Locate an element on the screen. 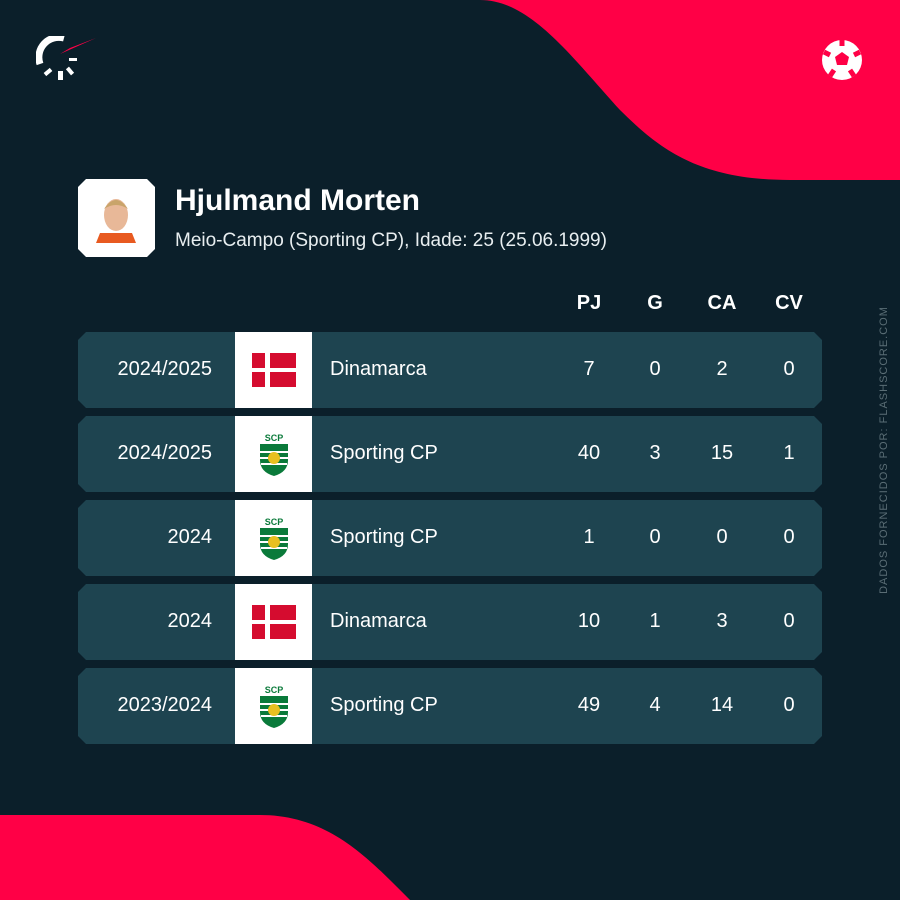  player-photo is located at coordinates (116, 218).